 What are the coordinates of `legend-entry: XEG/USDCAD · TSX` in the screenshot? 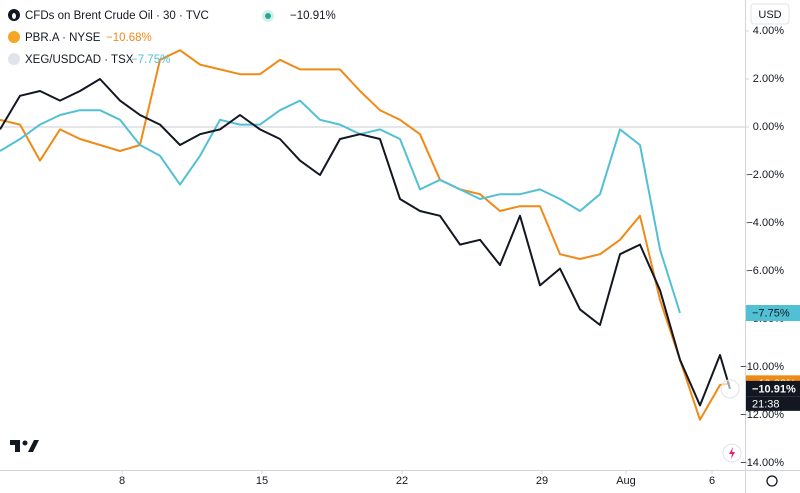 It's located at (79, 60).